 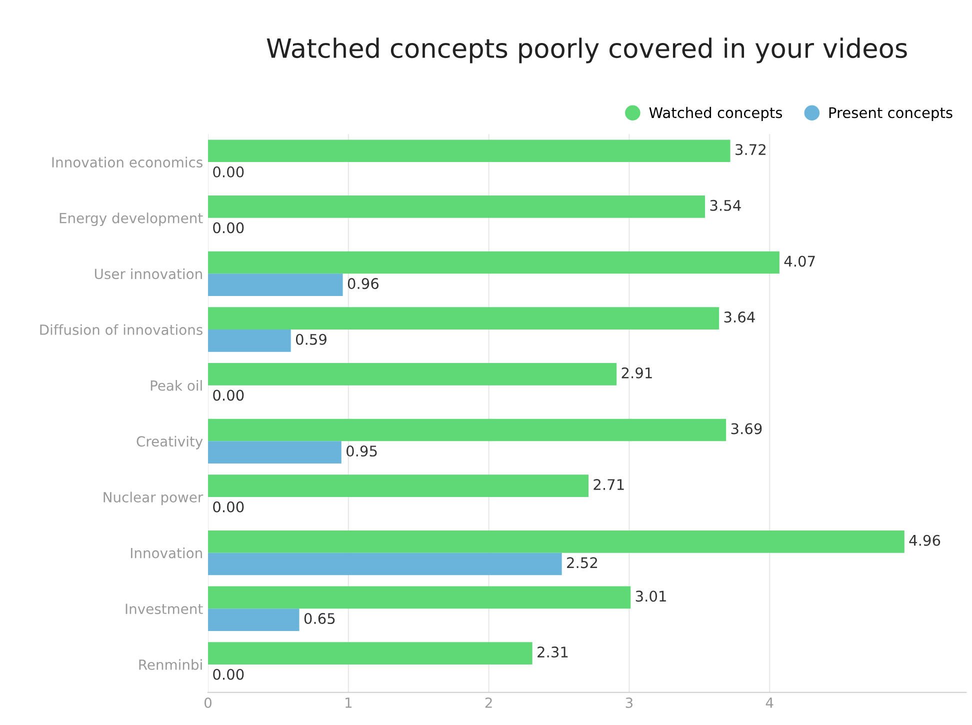 What do you see at coordinates (637, 372) in the screenshot?
I see `data-label: 2.91` at bounding box center [637, 372].